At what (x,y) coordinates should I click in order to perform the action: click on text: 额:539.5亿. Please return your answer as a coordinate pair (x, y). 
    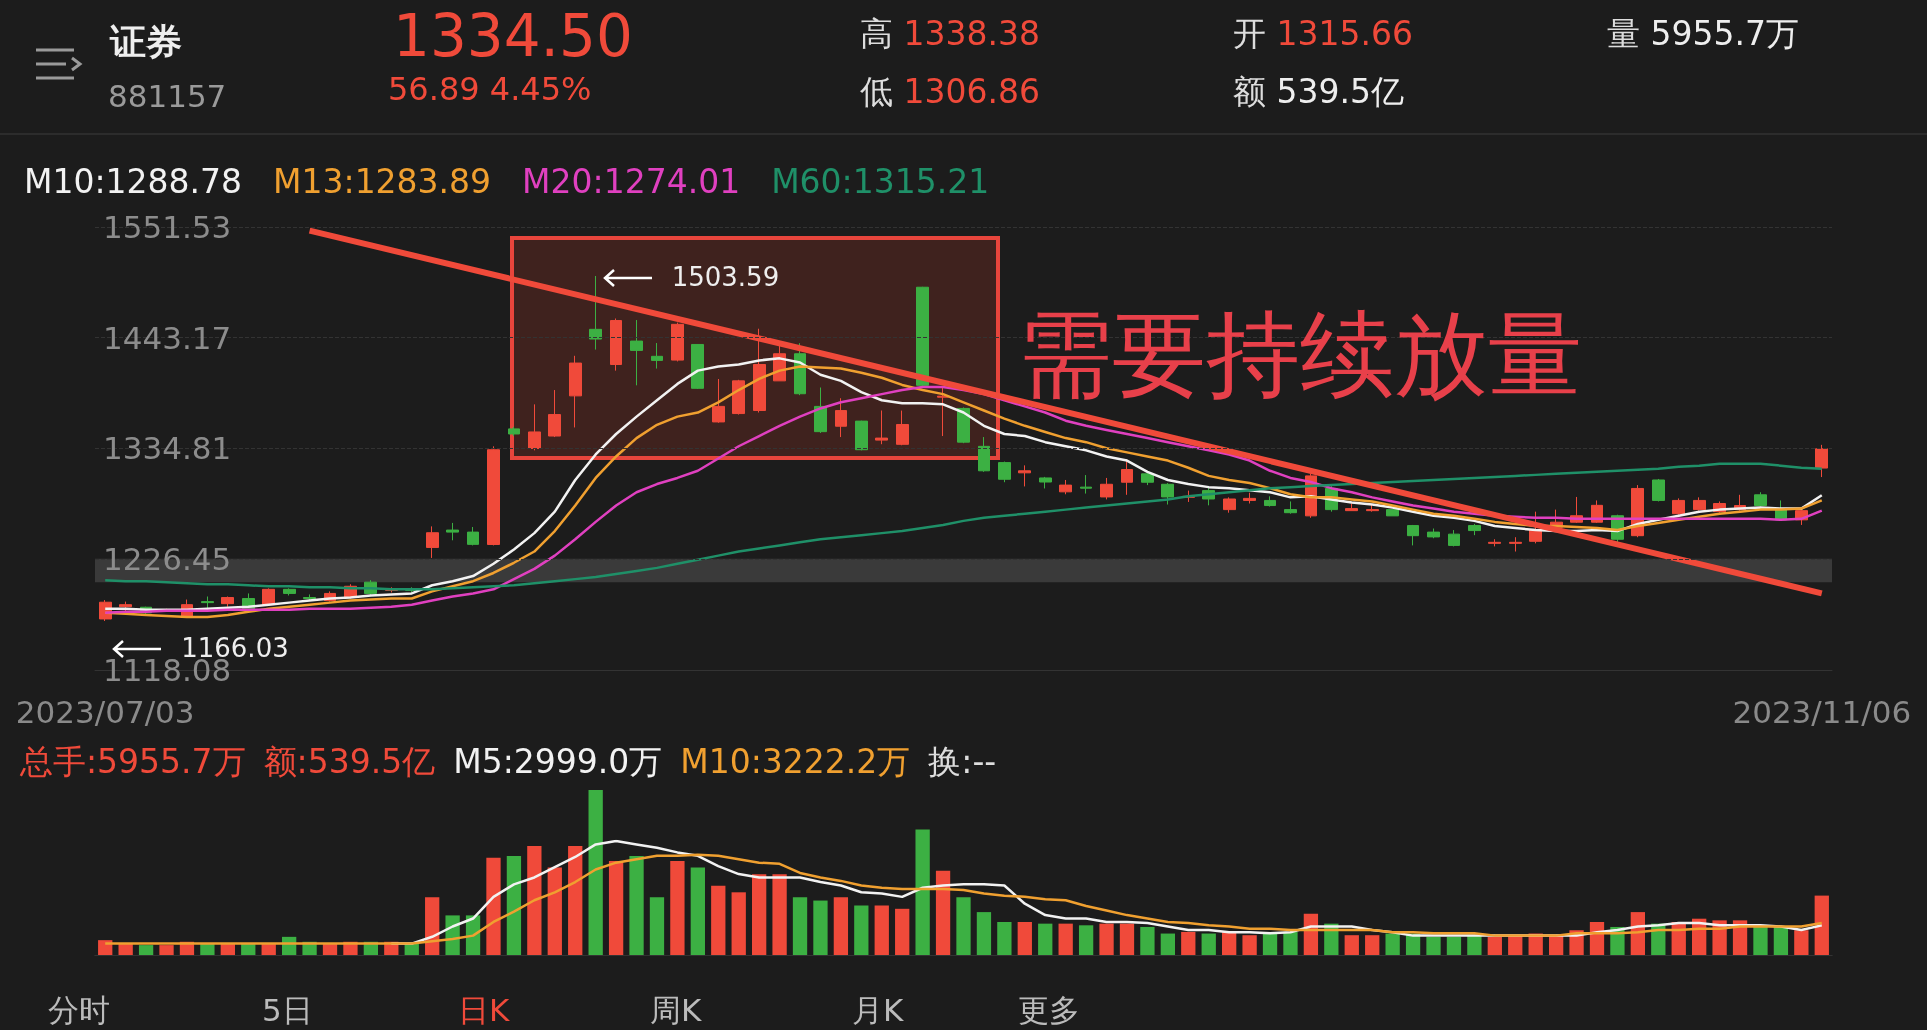
    Looking at the image, I should click on (349, 761).